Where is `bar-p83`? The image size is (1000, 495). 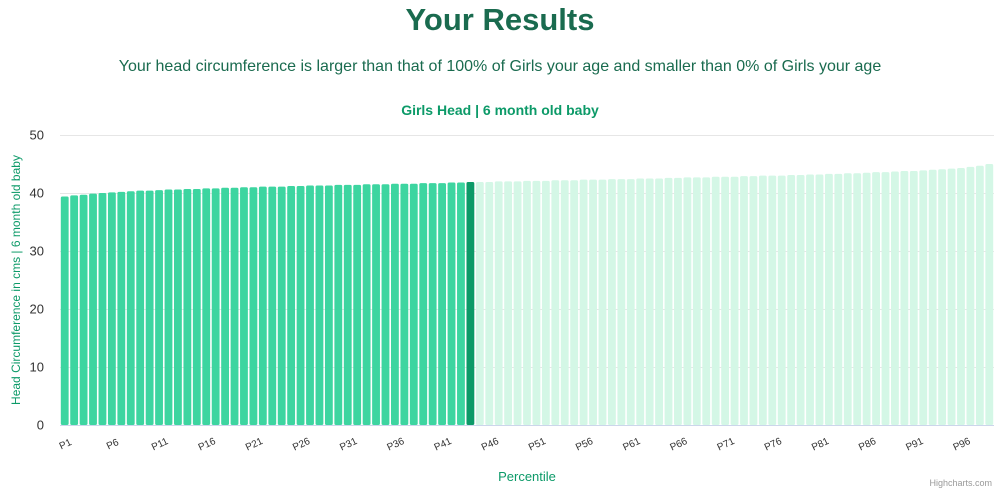 bar-p83 is located at coordinates (838, 299).